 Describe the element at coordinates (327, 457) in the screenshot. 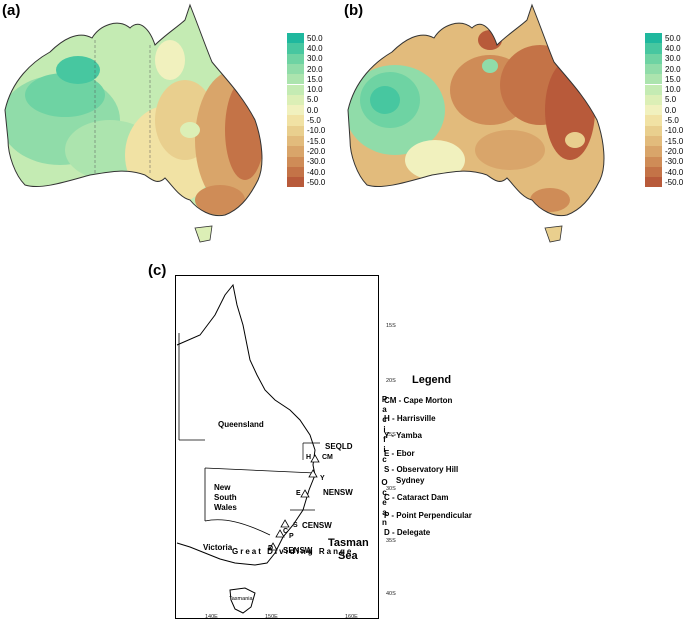

I see `station-cm: CM` at that location.